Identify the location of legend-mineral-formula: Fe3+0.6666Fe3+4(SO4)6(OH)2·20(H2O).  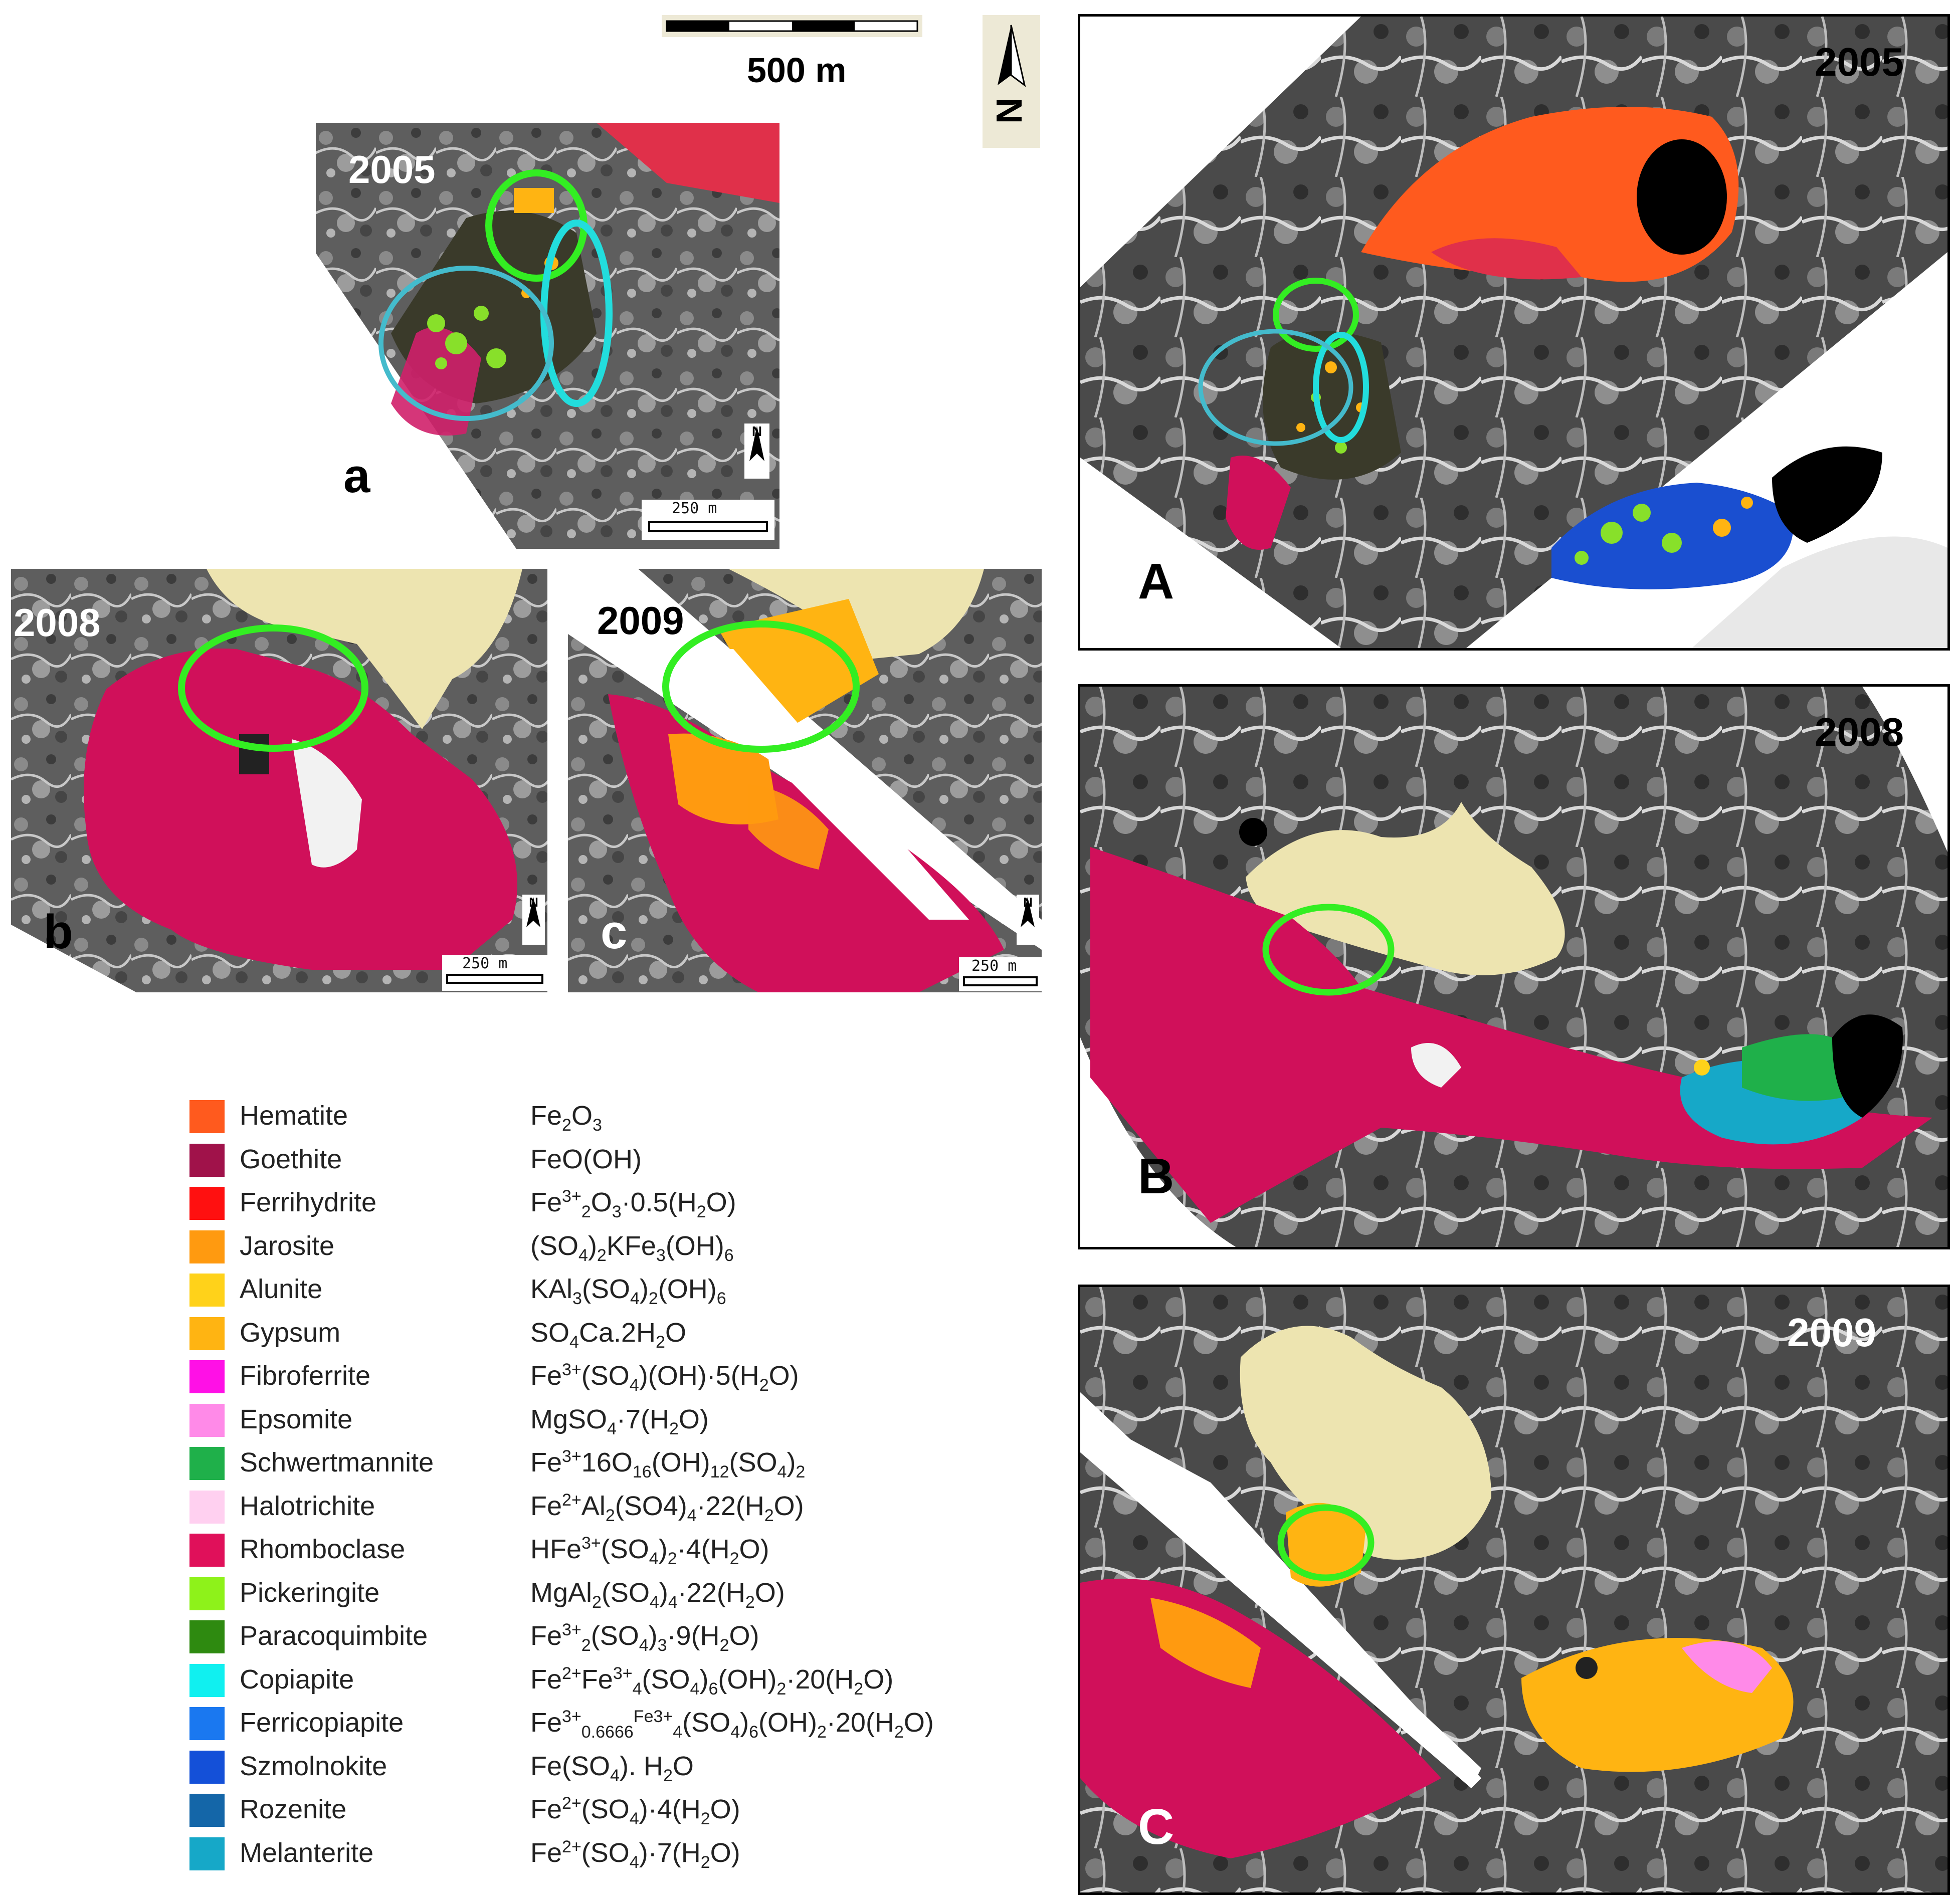
(732, 1725).